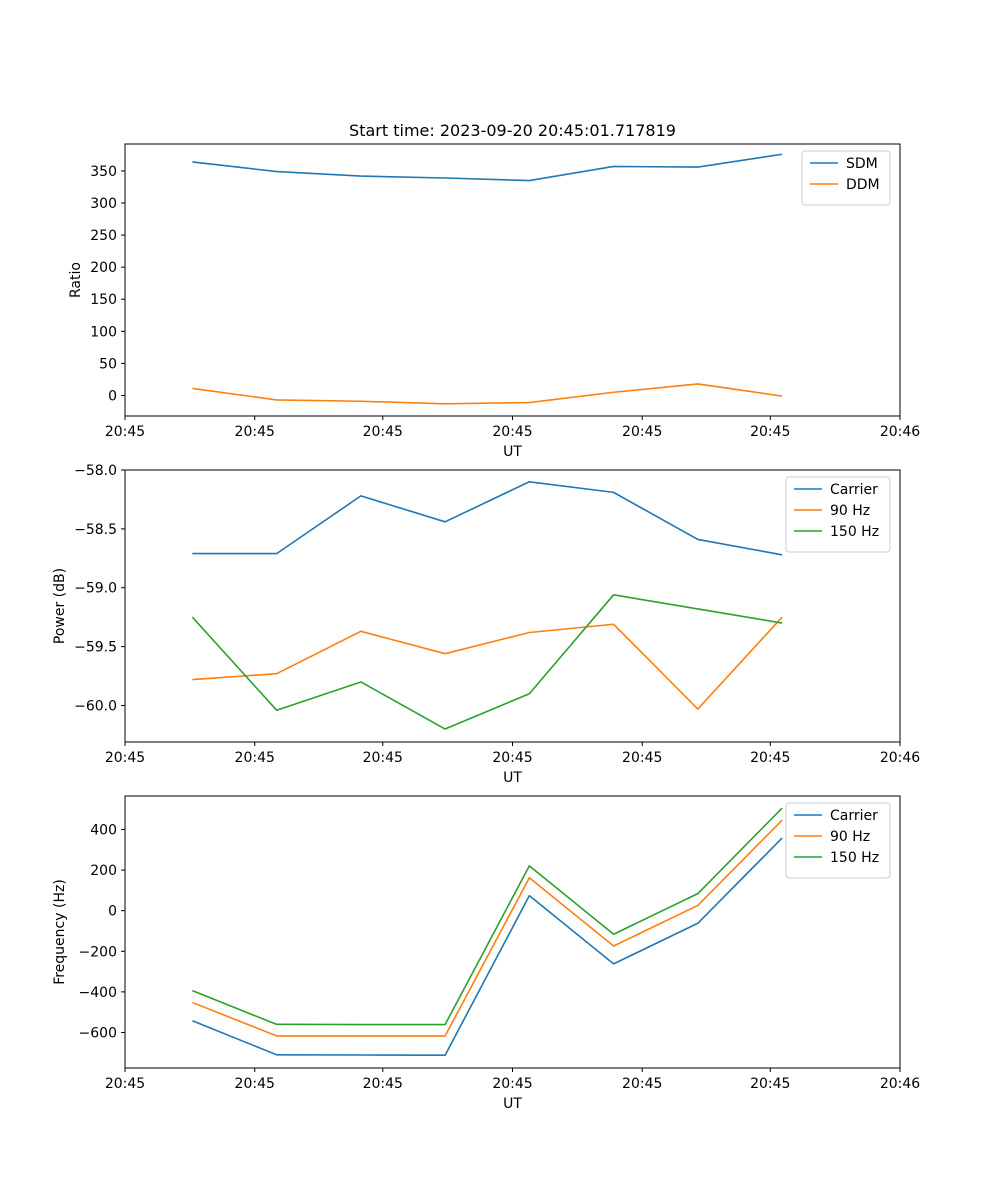 This screenshot has width=1000, height=1200. Describe the element at coordinates (98, 993) in the screenshot. I see `y-tick-label: −400` at that location.